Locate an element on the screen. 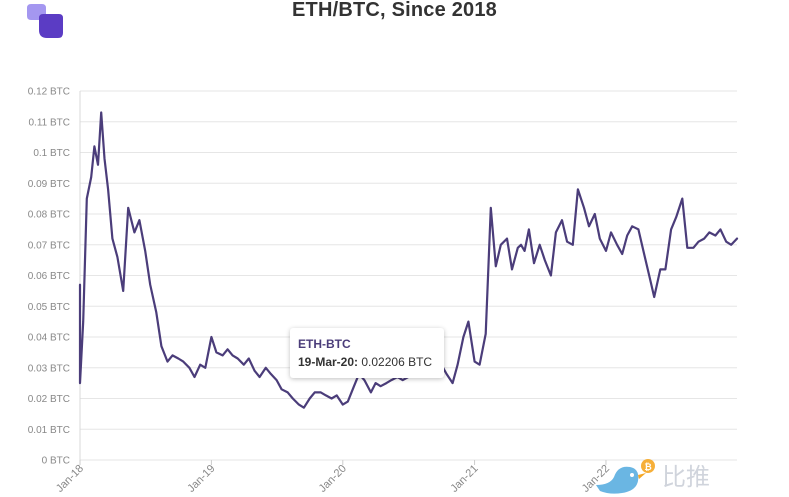 The width and height of the screenshot is (789, 497). y-tick-label: 0.1 BTC is located at coordinates (51, 153).